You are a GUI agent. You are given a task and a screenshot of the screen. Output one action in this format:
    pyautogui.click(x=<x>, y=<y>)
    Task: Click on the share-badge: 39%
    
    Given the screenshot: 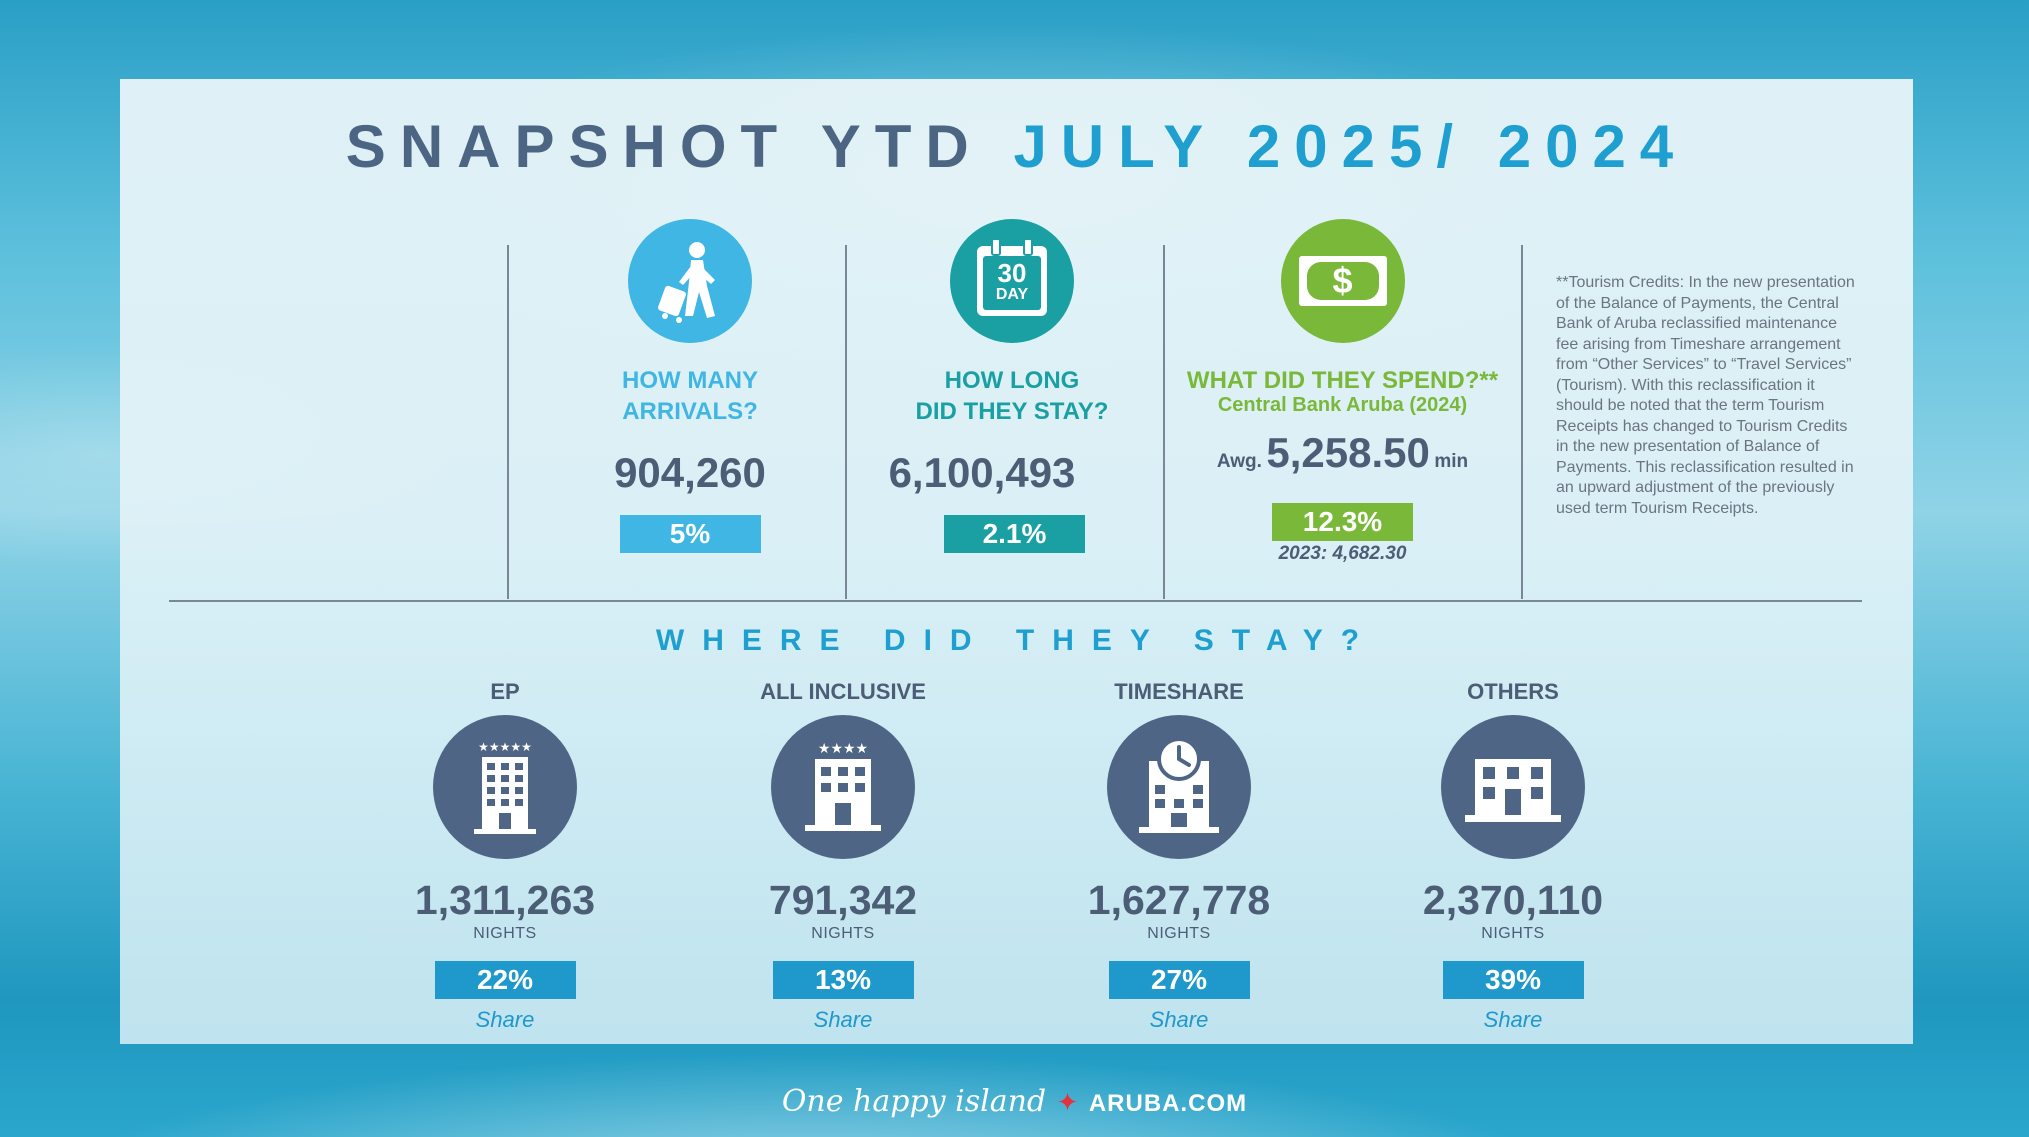 What is the action you would take?
    pyautogui.click(x=1513, y=980)
    